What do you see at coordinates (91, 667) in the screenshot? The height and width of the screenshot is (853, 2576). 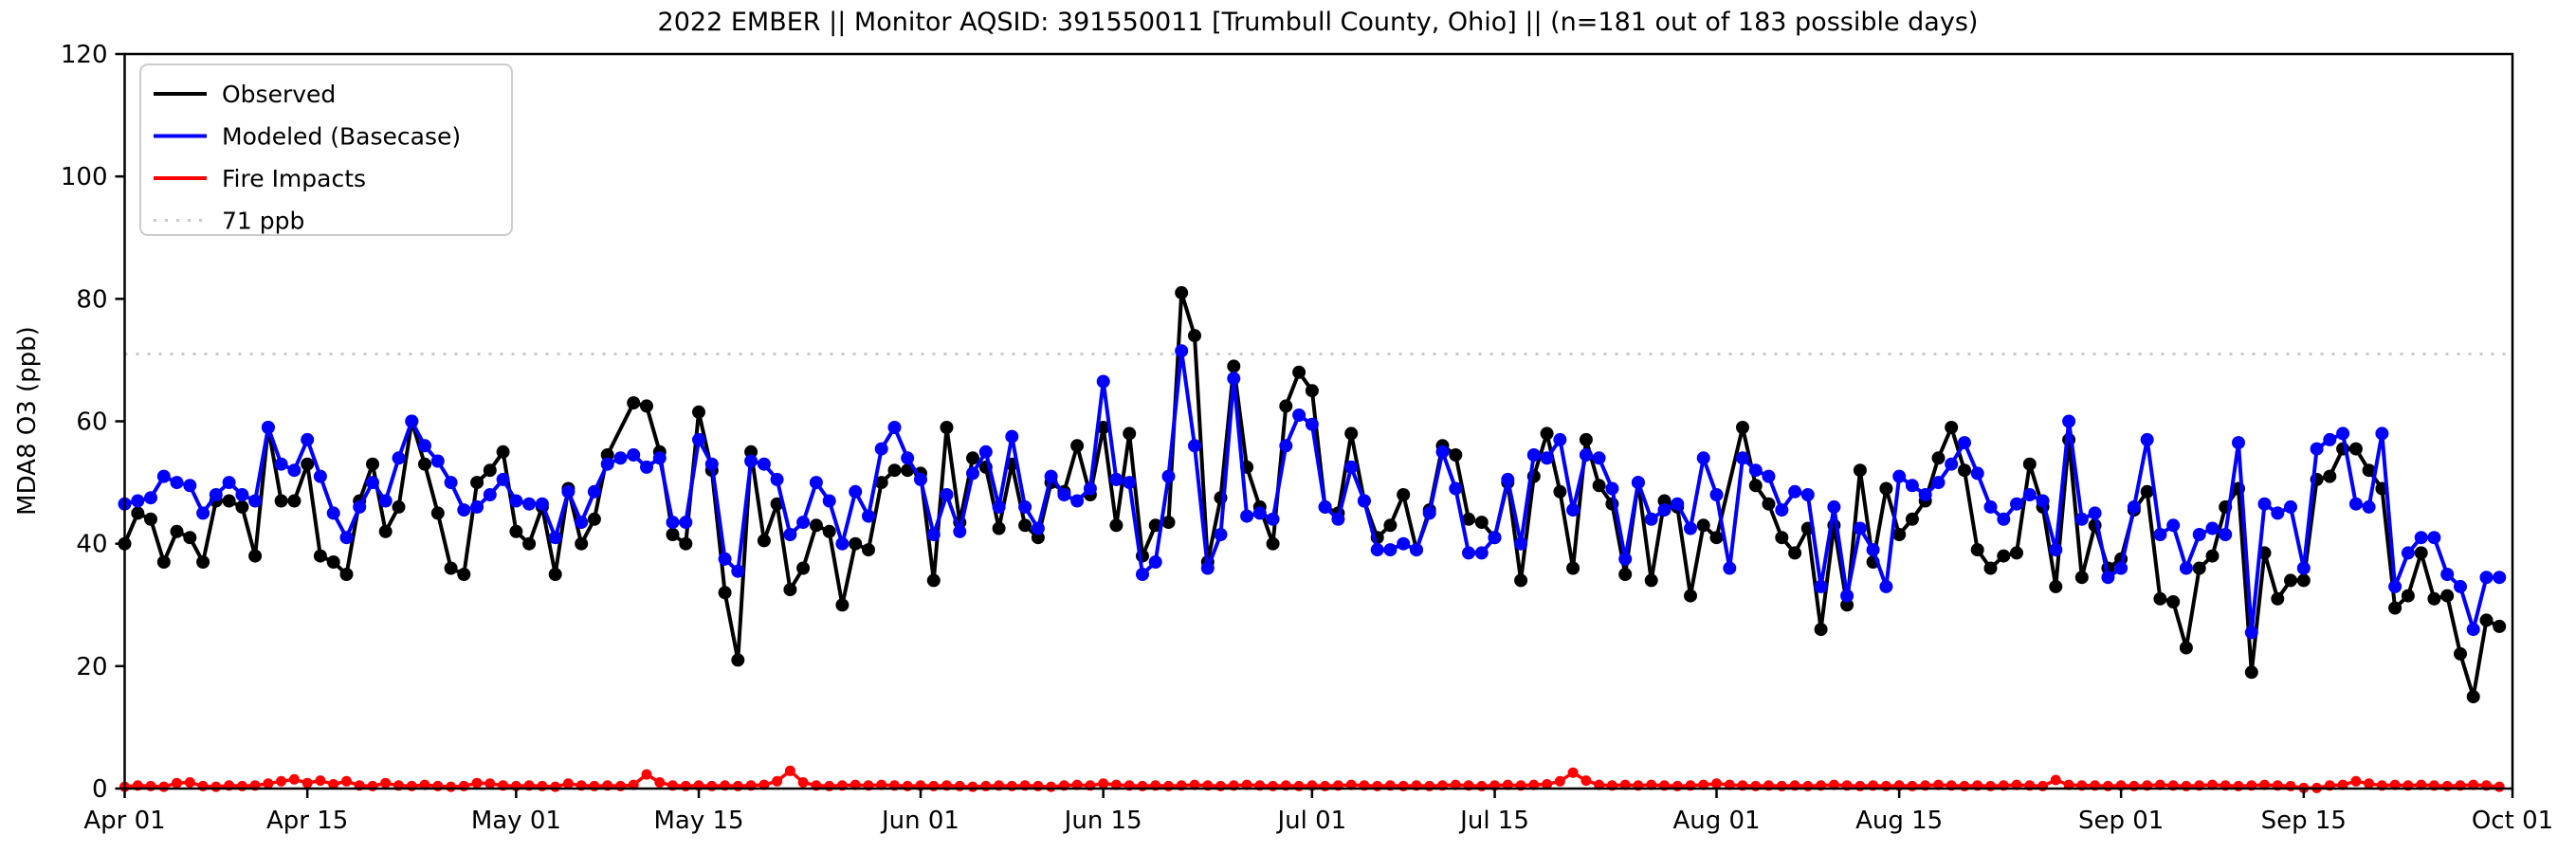 I see `y-tick-label: 20` at bounding box center [91, 667].